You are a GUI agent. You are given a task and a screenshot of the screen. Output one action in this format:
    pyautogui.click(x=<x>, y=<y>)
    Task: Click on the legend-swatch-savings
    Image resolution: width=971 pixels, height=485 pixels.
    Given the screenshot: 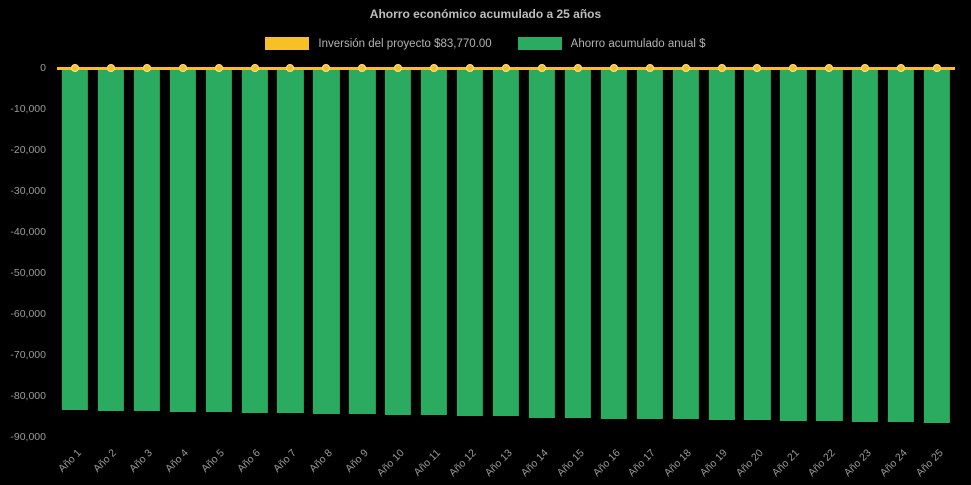 What is the action you would take?
    pyautogui.click(x=539, y=43)
    